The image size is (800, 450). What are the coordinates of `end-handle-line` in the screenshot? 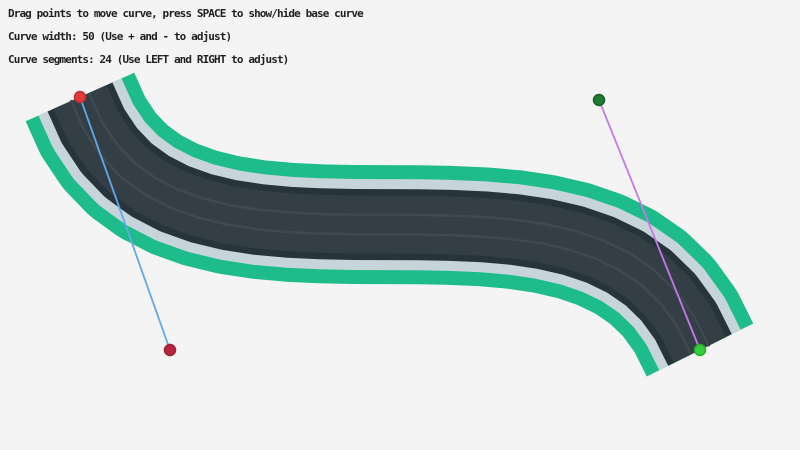 It's located at (649, 225).